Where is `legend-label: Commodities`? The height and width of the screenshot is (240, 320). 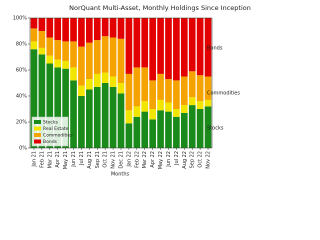
legend-label: Commodities is located at coordinates (58, 136).